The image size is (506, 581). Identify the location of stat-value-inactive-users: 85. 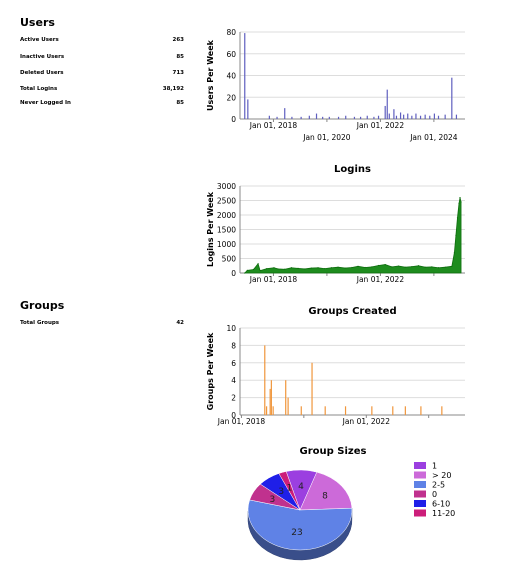
(180, 57).